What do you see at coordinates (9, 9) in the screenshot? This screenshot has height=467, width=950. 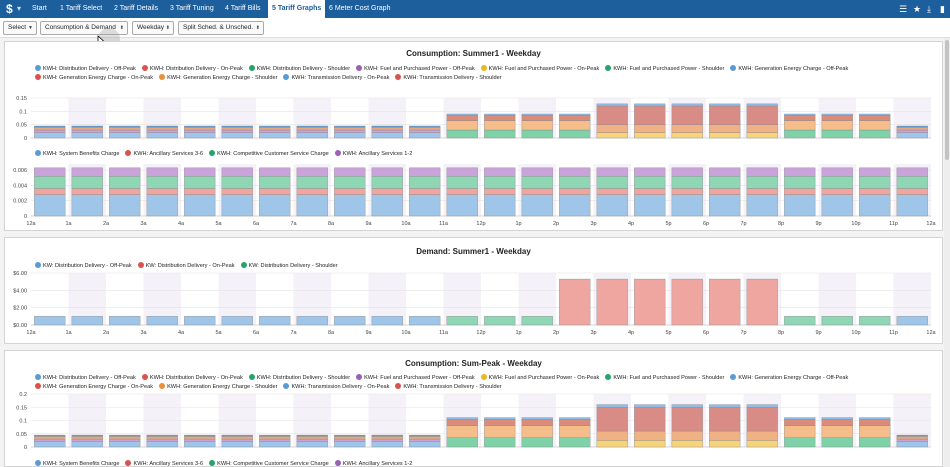 I see `dollar-logo-icon: $` at bounding box center [9, 9].